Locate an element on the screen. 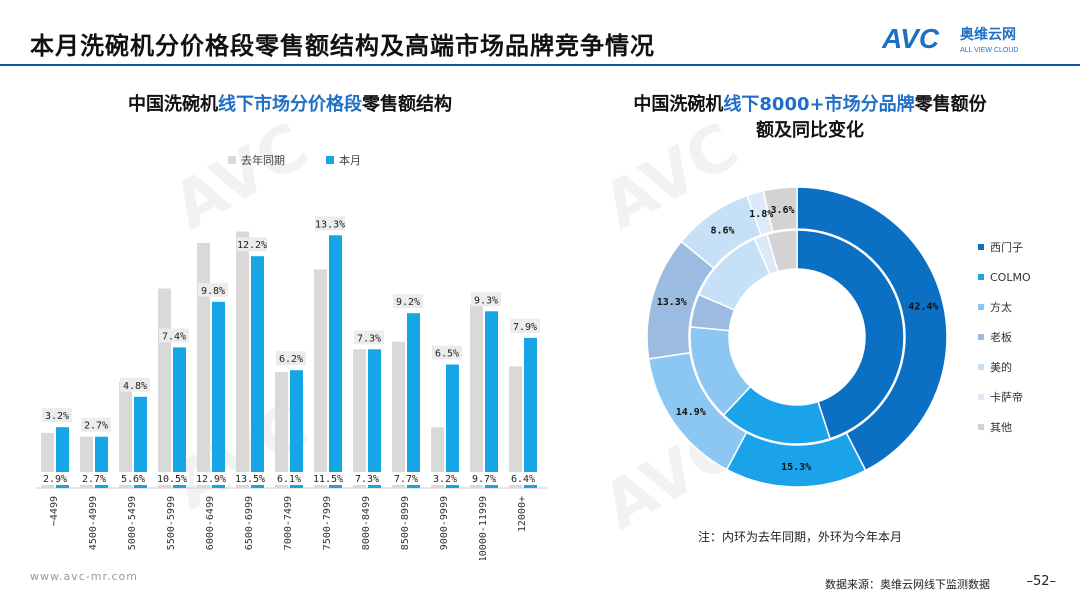 The image size is (1080, 608). data-label-this-month: 7.4% is located at coordinates (174, 336).